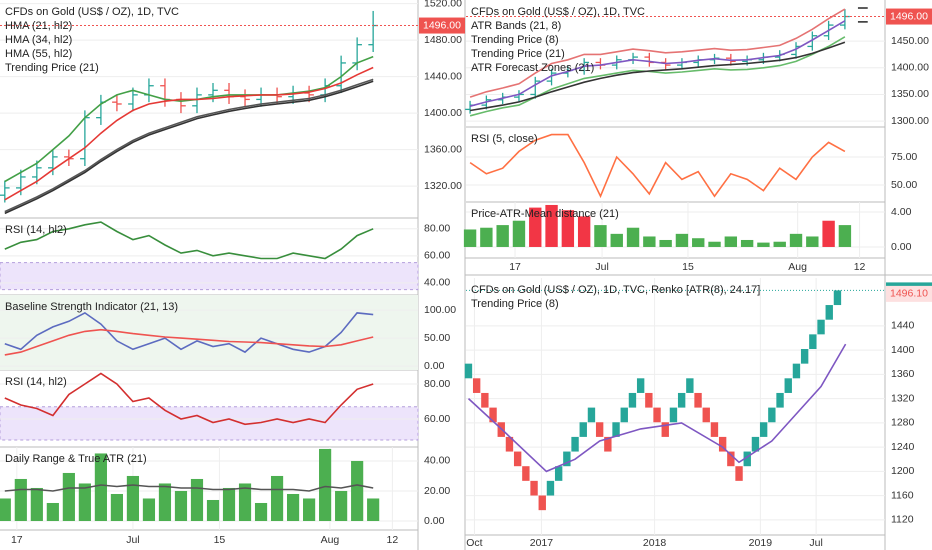 The height and width of the screenshot is (550, 932). What do you see at coordinates (903, 398) in the screenshot?
I see `y-tick-label: 1320` at bounding box center [903, 398].